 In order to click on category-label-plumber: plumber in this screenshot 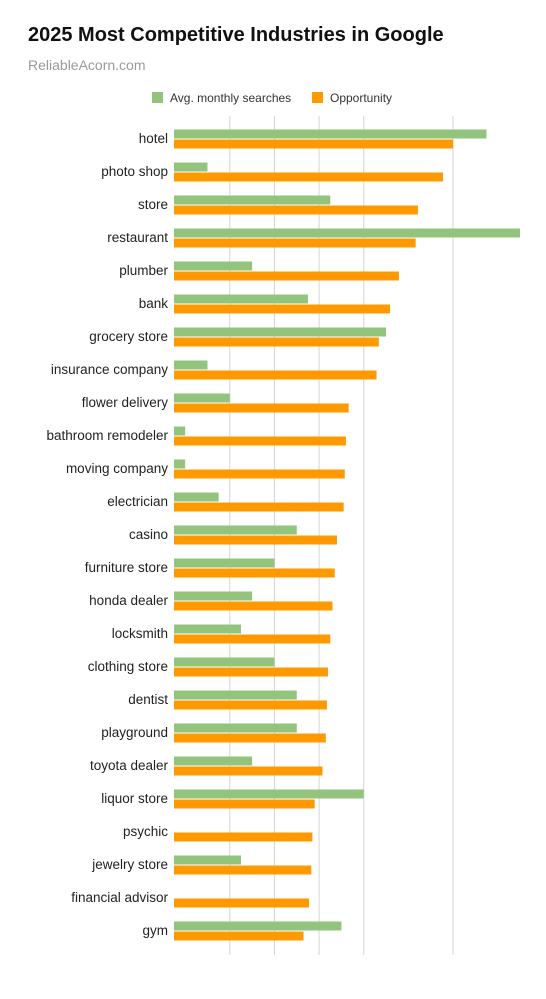, I will do `click(143, 270)`.